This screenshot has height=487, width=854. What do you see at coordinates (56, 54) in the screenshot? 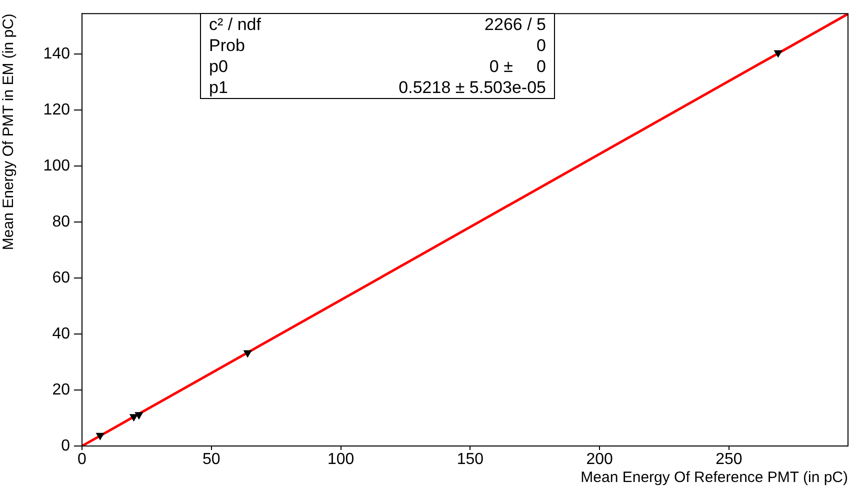
I see `y-tick-label: 140` at bounding box center [56, 54].